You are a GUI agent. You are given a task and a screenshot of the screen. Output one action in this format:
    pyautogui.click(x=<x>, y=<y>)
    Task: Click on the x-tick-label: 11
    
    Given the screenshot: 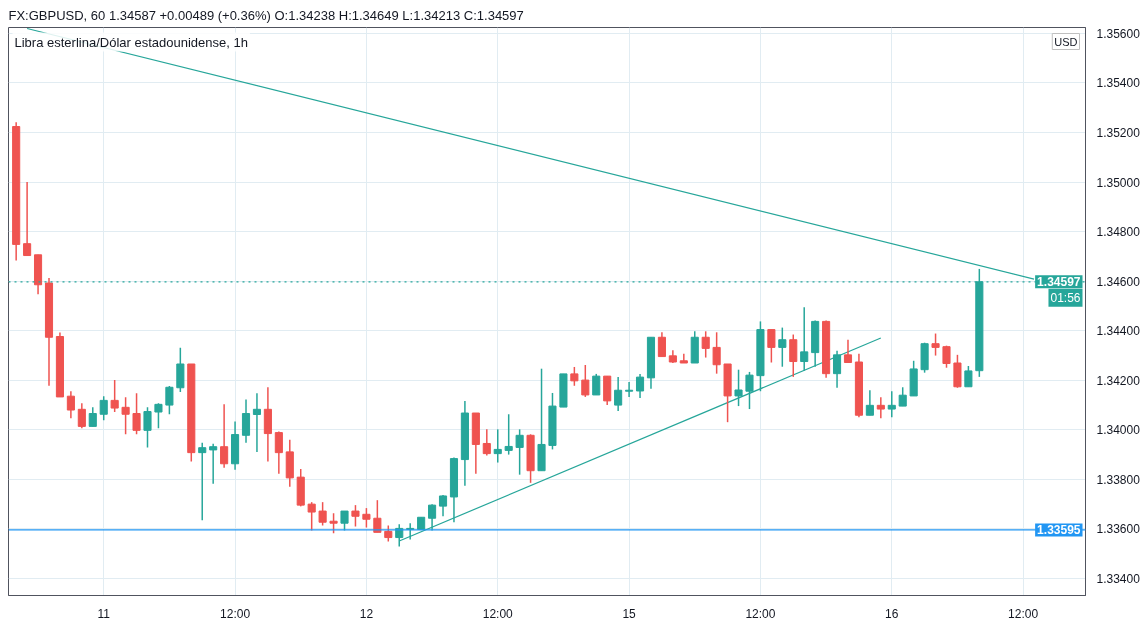 What is the action you would take?
    pyautogui.click(x=104, y=613)
    